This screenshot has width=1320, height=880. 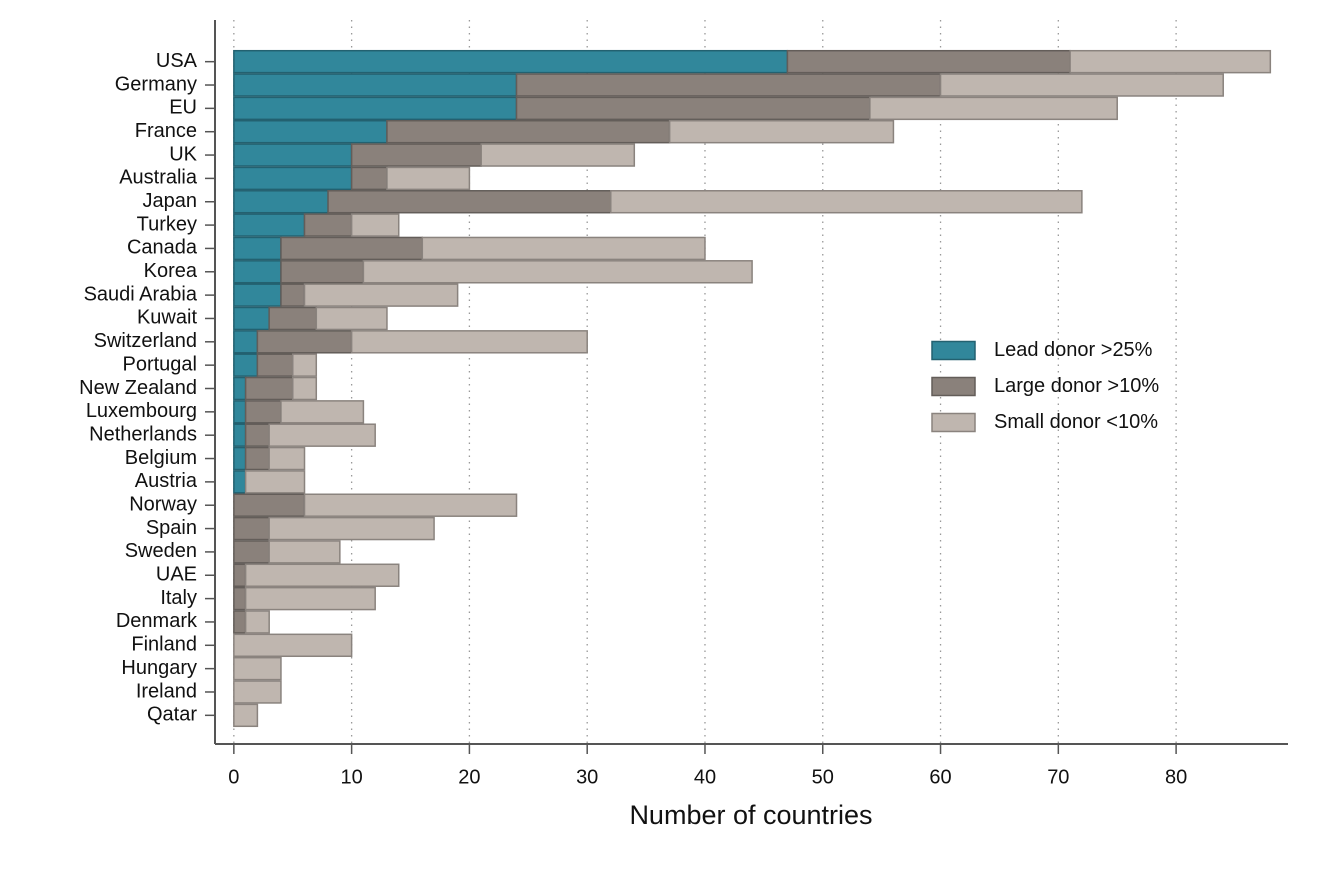 What do you see at coordinates (138, 388) in the screenshot?
I see `y-tick-label: New Zealand` at bounding box center [138, 388].